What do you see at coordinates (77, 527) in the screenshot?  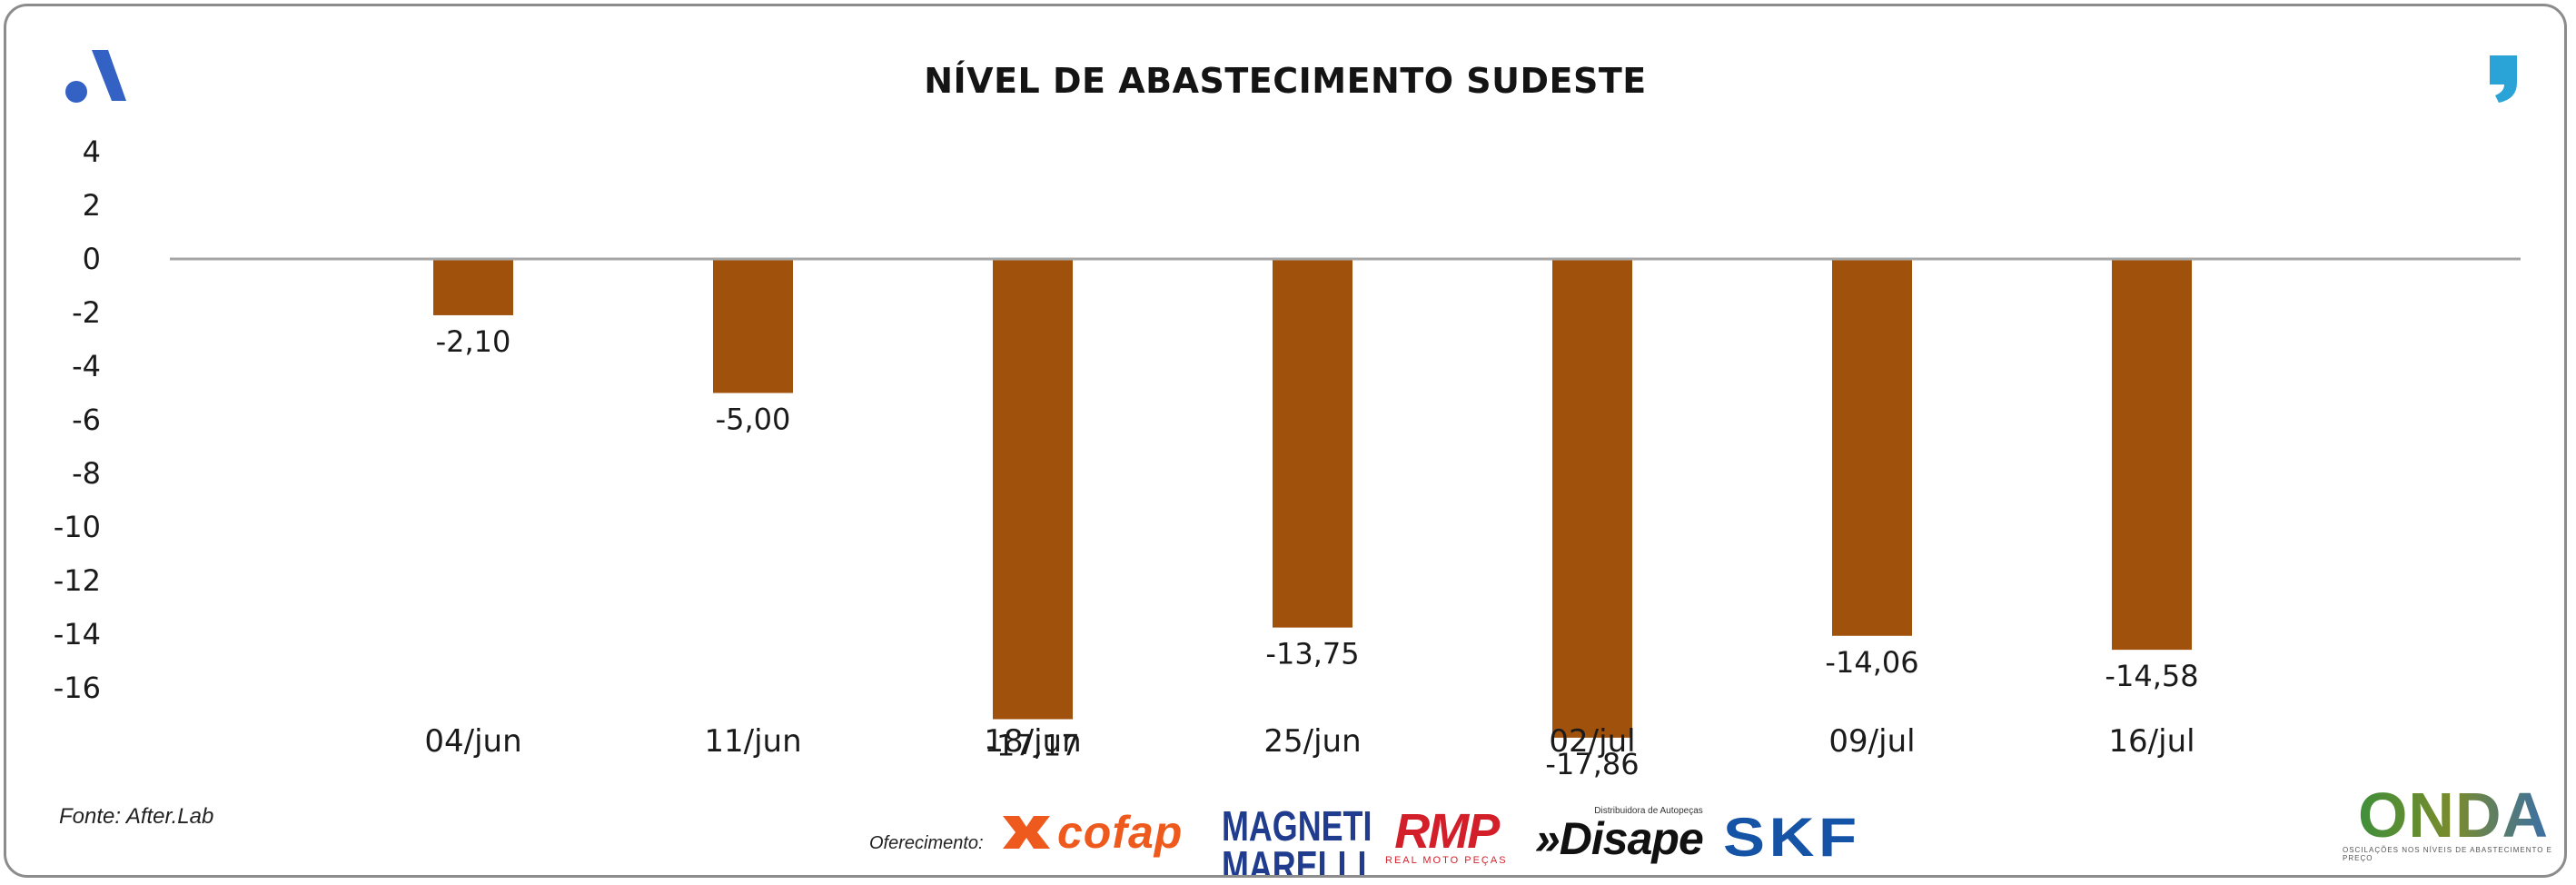 I see `y-tick-label: -10` at bounding box center [77, 527].